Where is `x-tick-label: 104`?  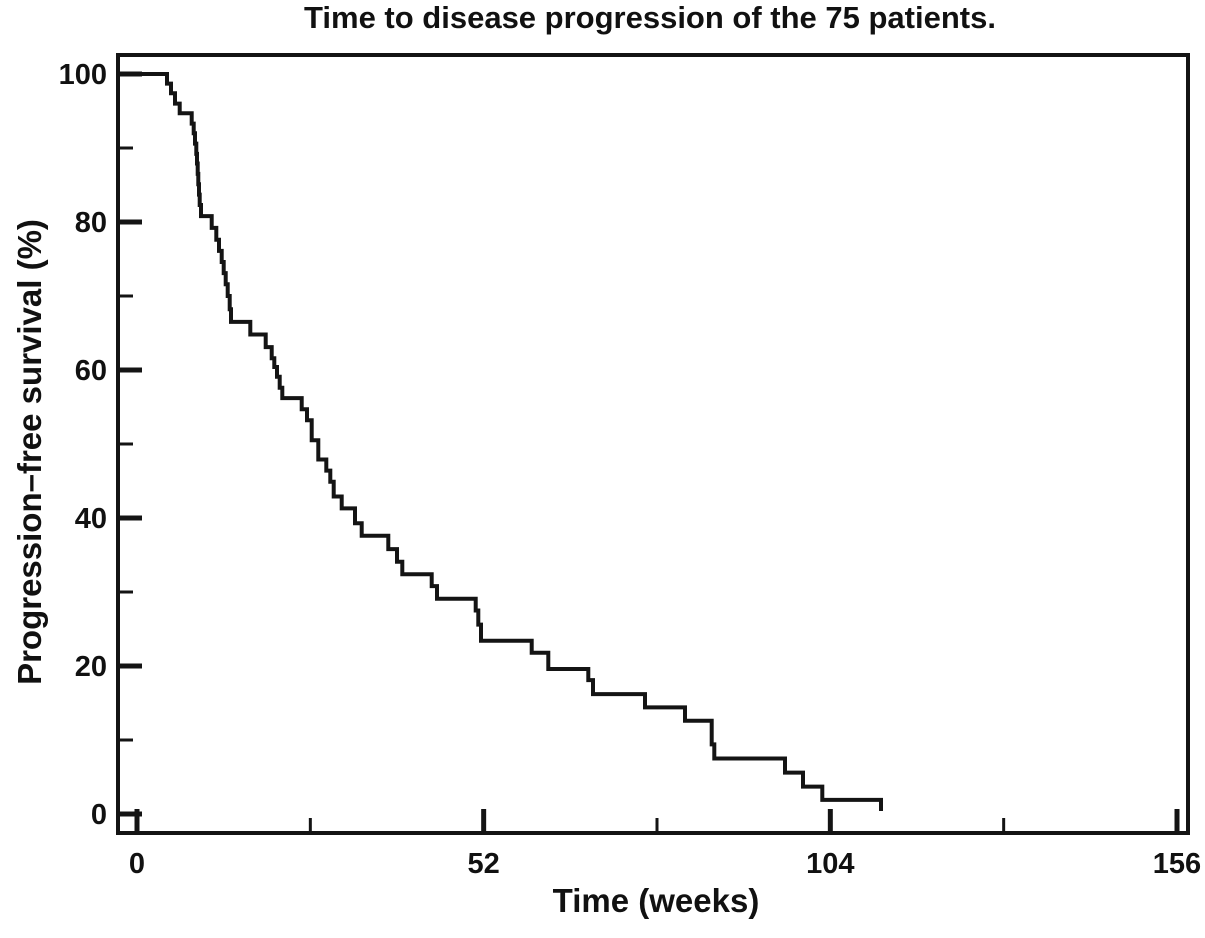
x-tick-label: 104 is located at coordinates (830, 864).